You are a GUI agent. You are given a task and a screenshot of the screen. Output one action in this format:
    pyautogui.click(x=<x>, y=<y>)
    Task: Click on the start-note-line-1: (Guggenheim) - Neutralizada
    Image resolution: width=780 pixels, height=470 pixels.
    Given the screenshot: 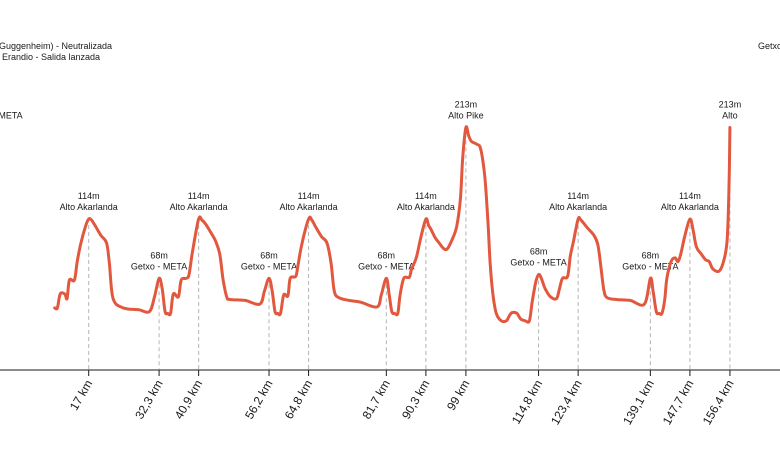 What is the action you would take?
    pyautogui.click(x=56, y=46)
    